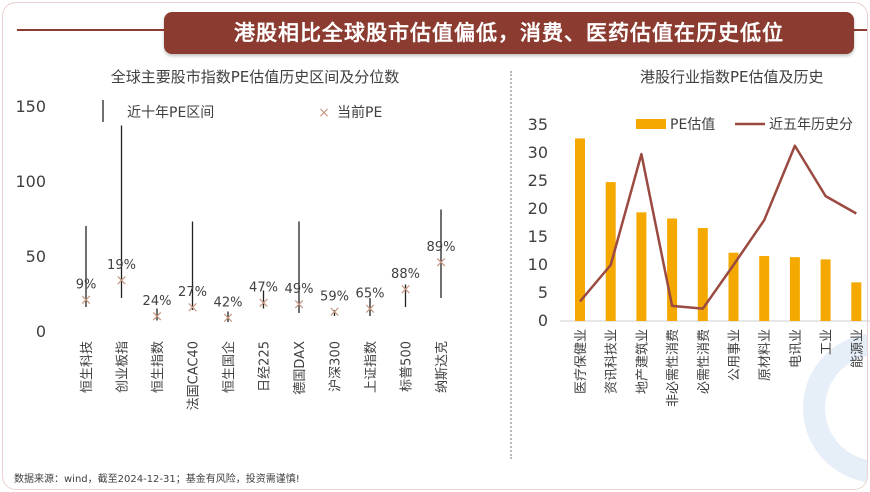 Image resolution: width=870 pixels, height=492 pixels. I want to click on percentile-label: 65%, so click(370, 294).